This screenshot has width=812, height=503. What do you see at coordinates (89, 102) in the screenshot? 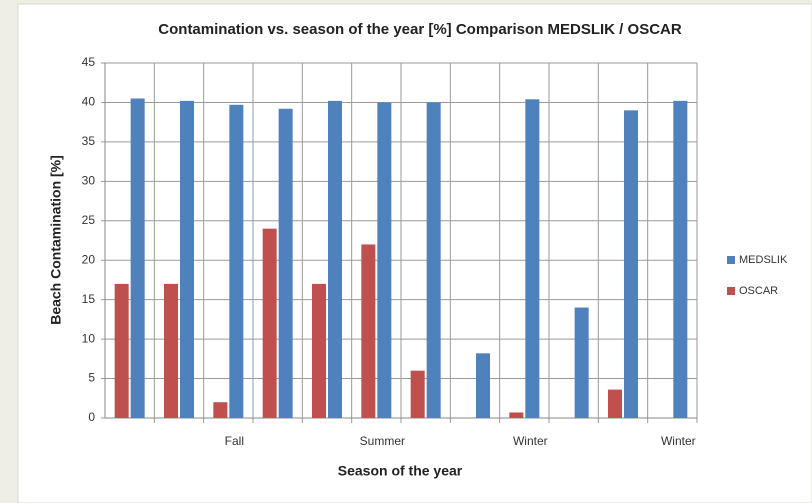
I see `y-tick-label: 40` at bounding box center [89, 102].